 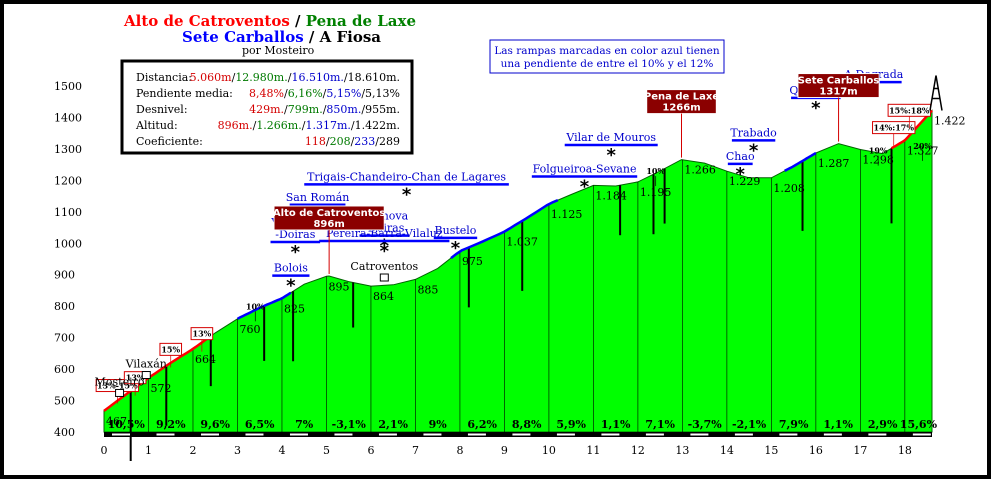 What do you see at coordinates (681, 108) in the screenshot?
I see `summit-altitude: 1266m` at bounding box center [681, 108].